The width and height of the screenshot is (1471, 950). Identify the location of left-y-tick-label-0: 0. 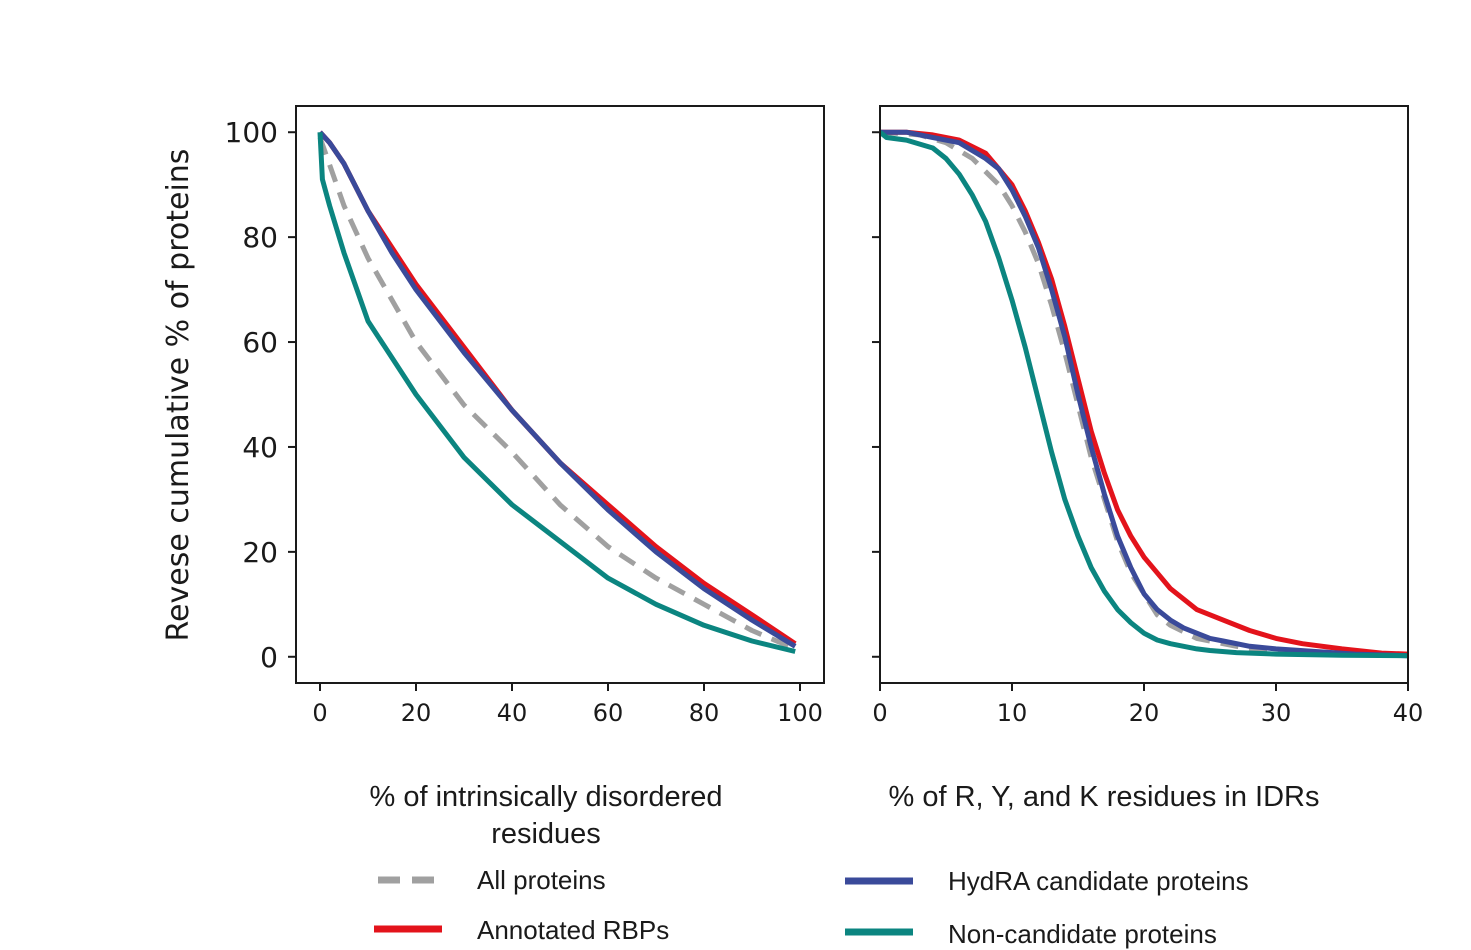
(269, 657).